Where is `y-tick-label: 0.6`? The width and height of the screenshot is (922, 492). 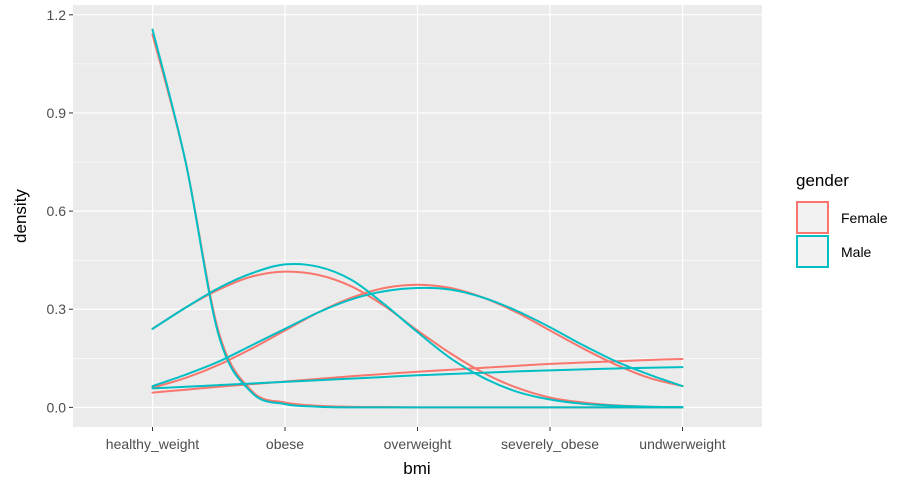
y-tick-label: 0.6 is located at coordinates (57, 211).